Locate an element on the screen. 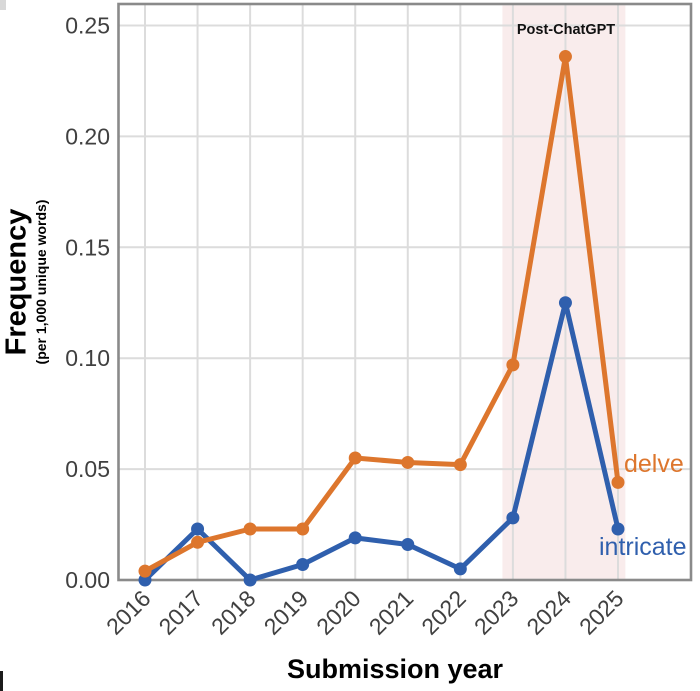 This screenshot has width=700, height=691. y-tick-label: 0.05 is located at coordinates (87, 469).